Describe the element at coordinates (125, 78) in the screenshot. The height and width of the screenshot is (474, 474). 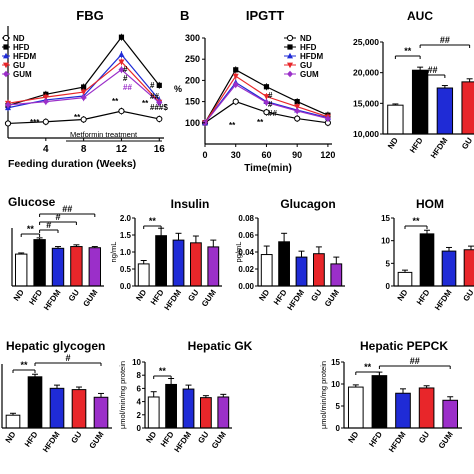
I see `sig-hash: #` at that location.